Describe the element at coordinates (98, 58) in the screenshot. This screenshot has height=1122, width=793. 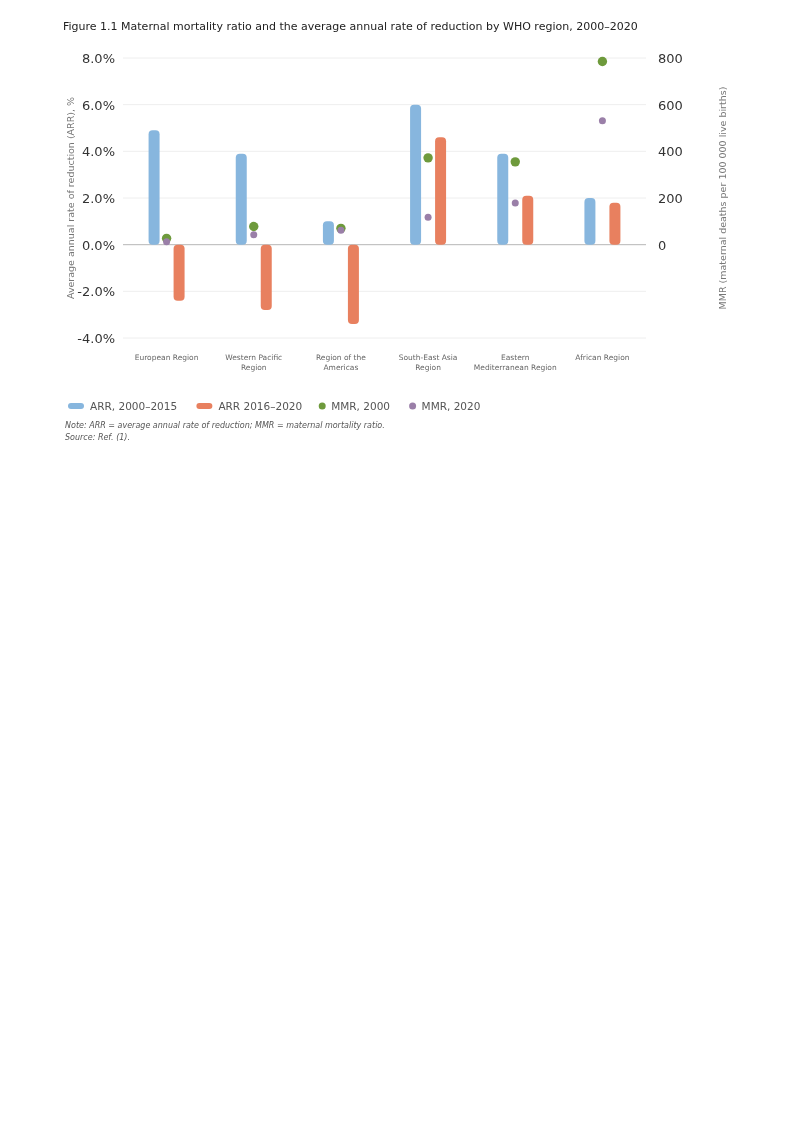
I see `y-tick-label: 8.0%` at that location.